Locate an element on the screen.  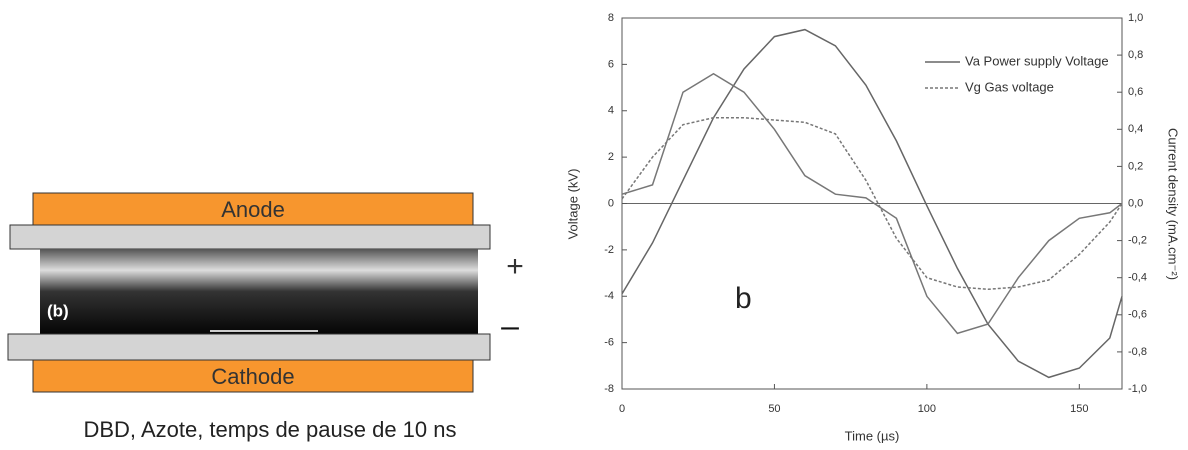
y-tick-label: 6 is located at coordinates (611, 64).